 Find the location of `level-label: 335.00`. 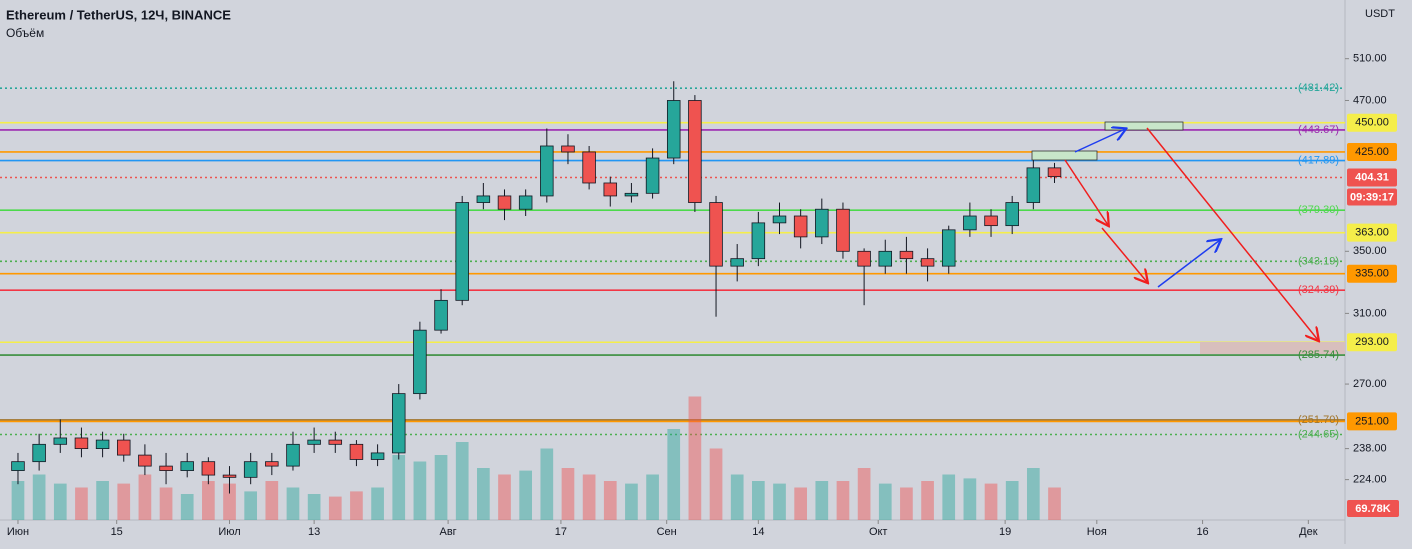

level-label: 335.00 is located at coordinates (1372, 274).